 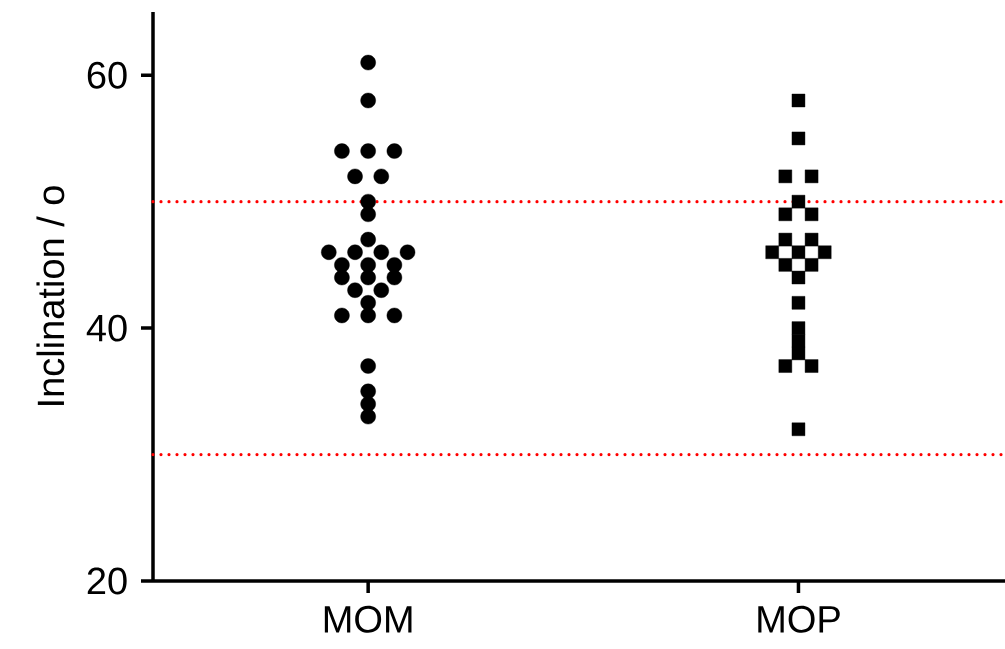 What do you see at coordinates (107, 75) in the screenshot?
I see `y-tick-label: 60` at bounding box center [107, 75].